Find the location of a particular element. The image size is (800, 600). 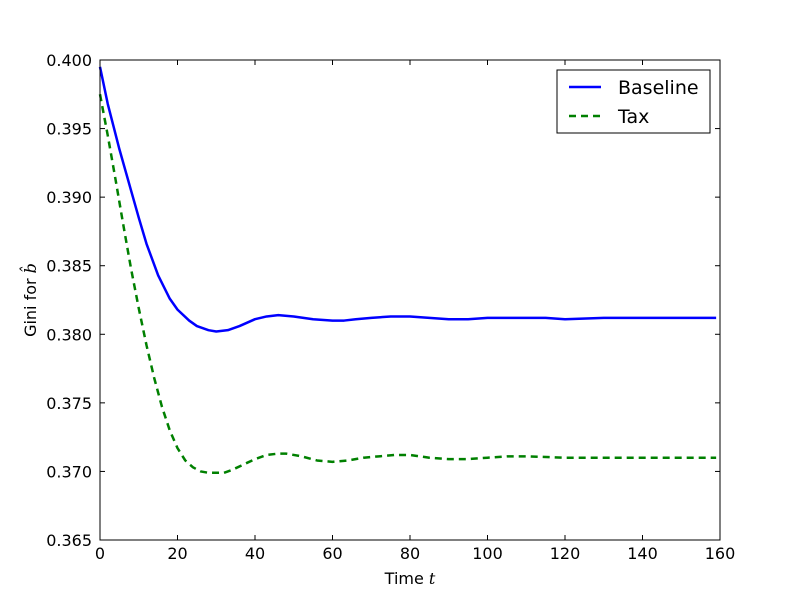

legend-box is located at coordinates (633, 101).